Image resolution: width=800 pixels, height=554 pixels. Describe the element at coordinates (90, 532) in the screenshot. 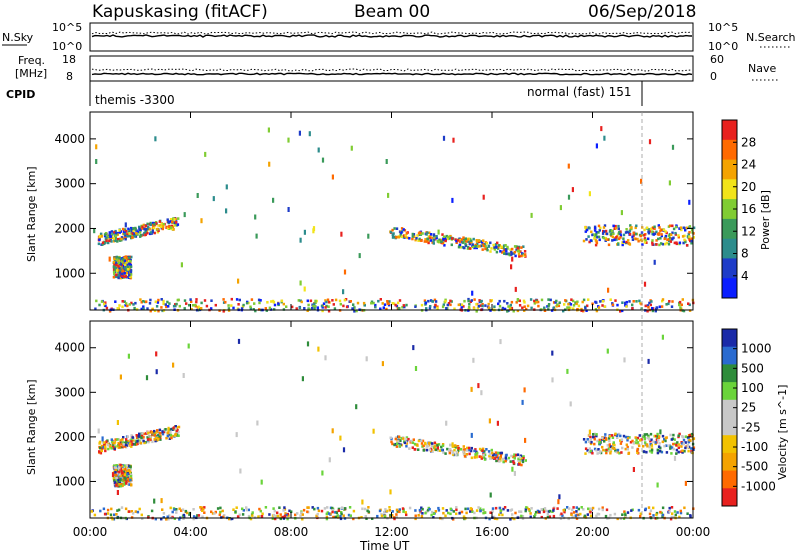

I see `x-tick-label: 00:00` at that location.